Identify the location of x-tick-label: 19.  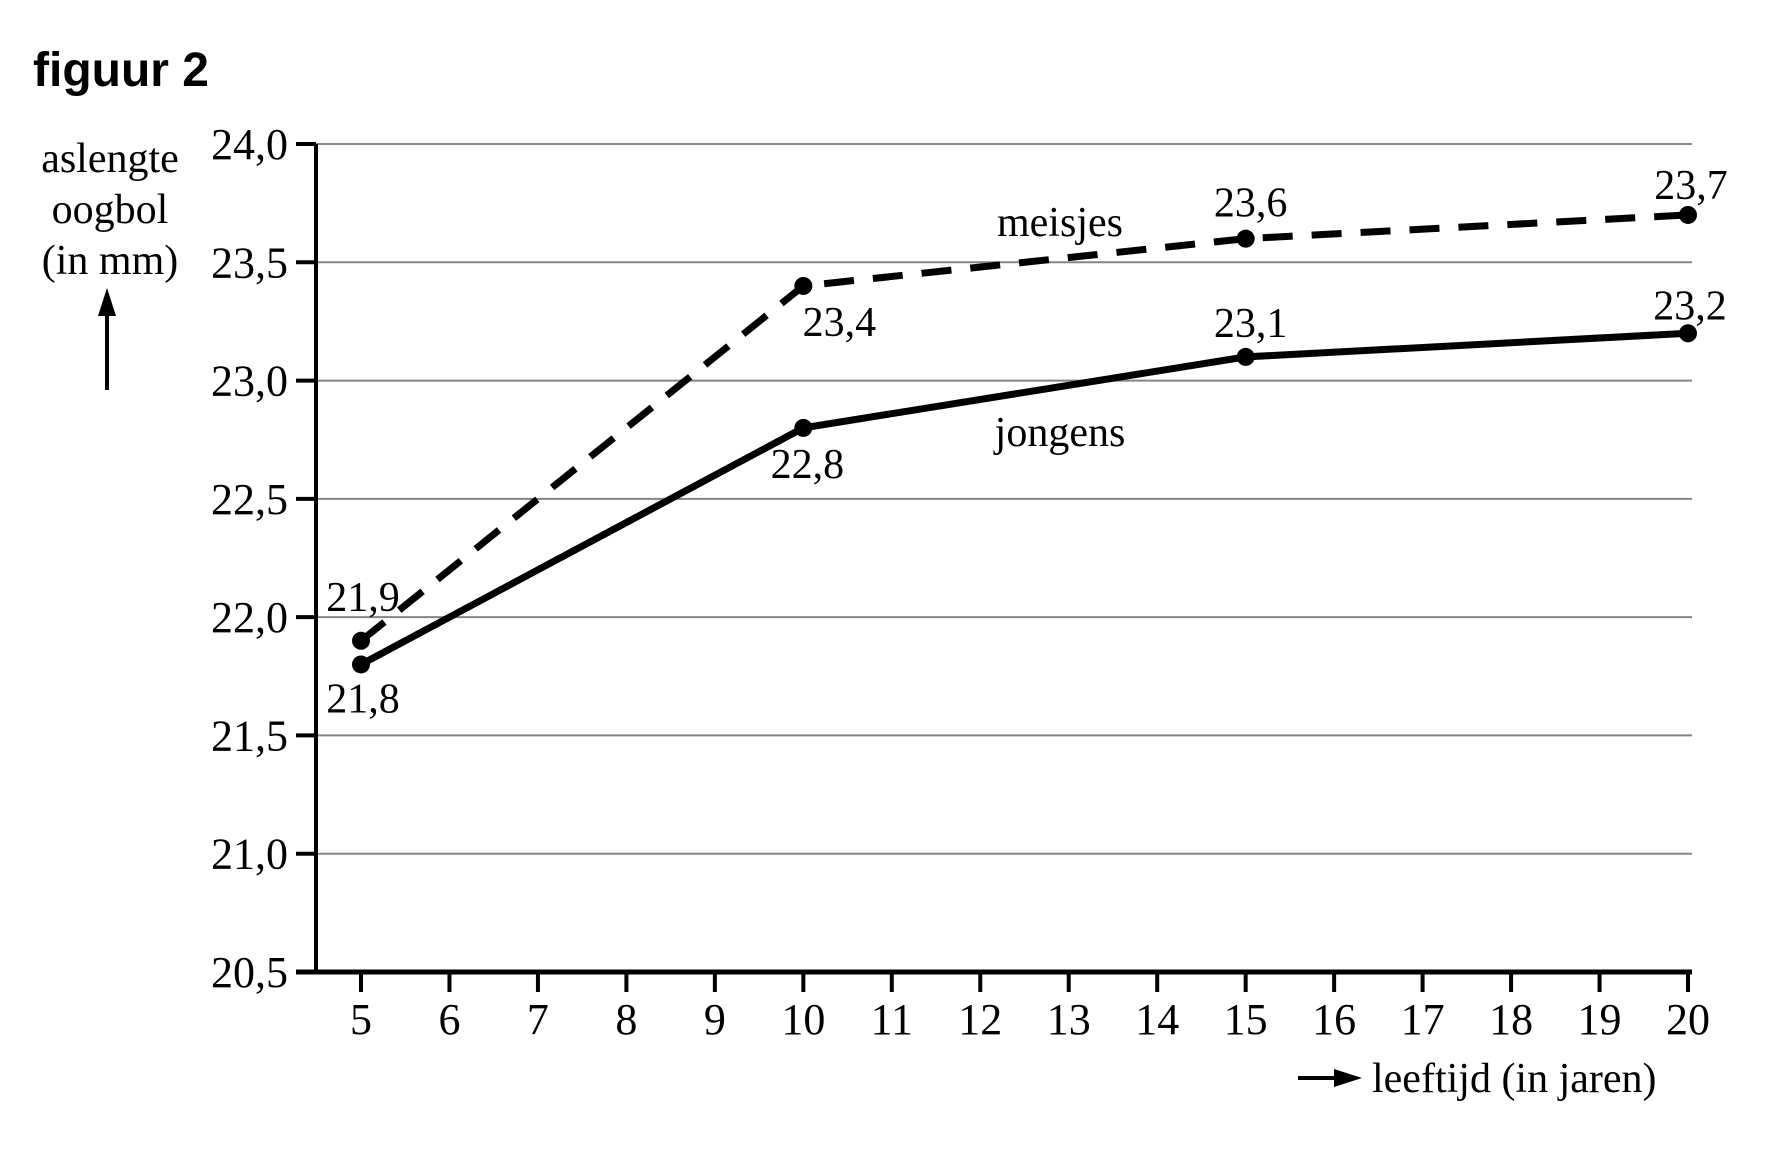
(1600, 1019).